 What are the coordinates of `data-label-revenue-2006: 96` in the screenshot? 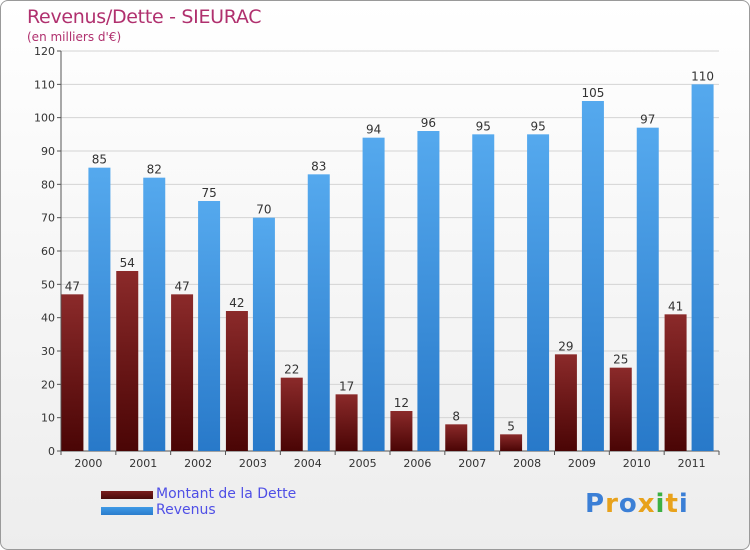 It's located at (428, 123).